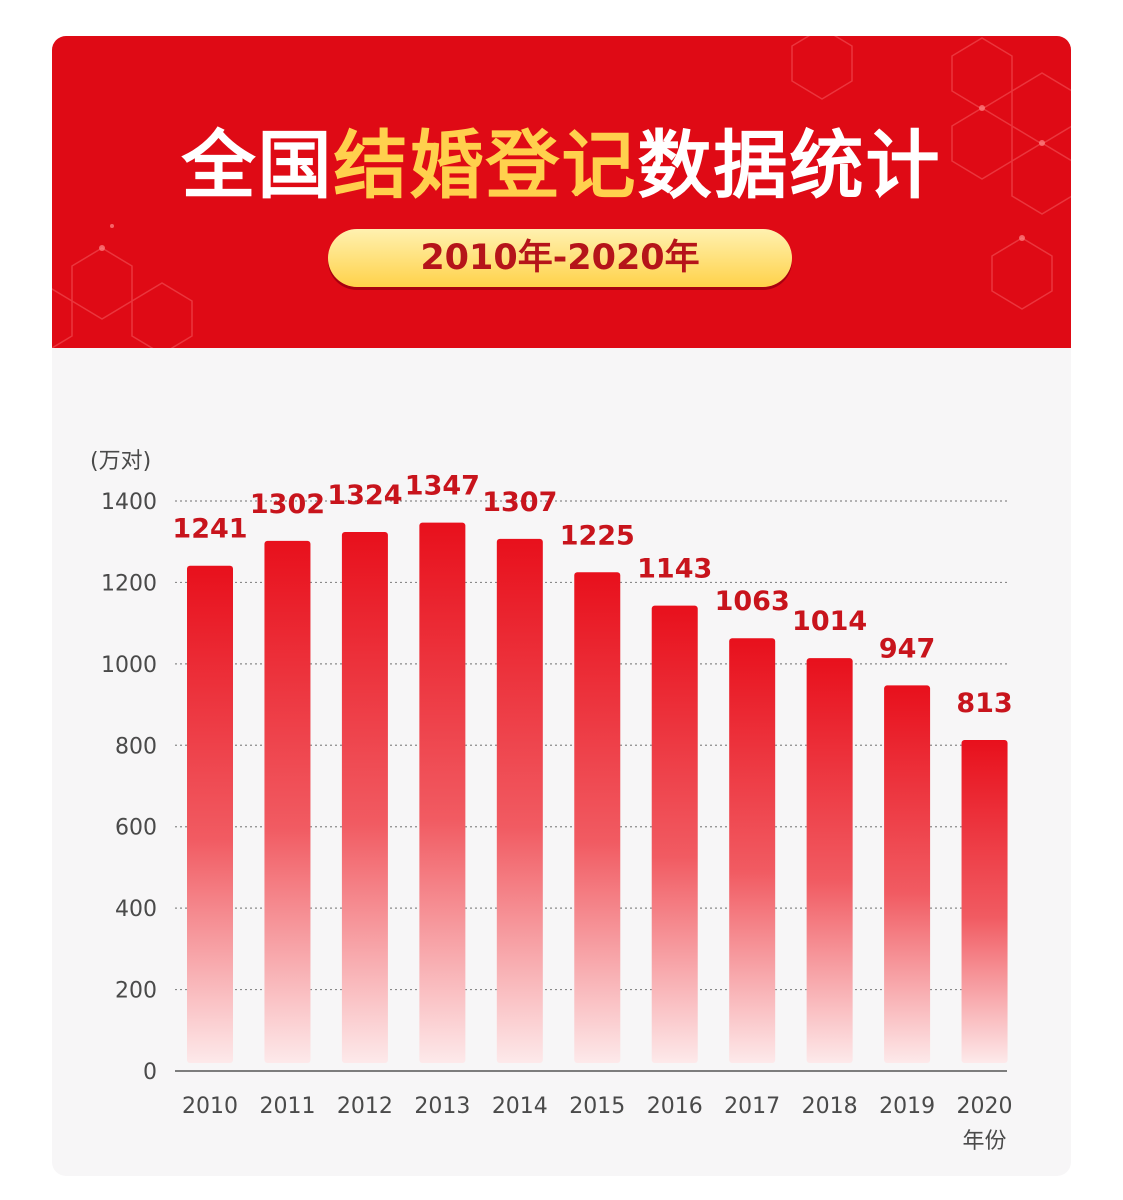 The width and height of the screenshot is (1123, 1200). Describe the element at coordinates (984, 703) in the screenshot. I see `data-label: 813` at that location.